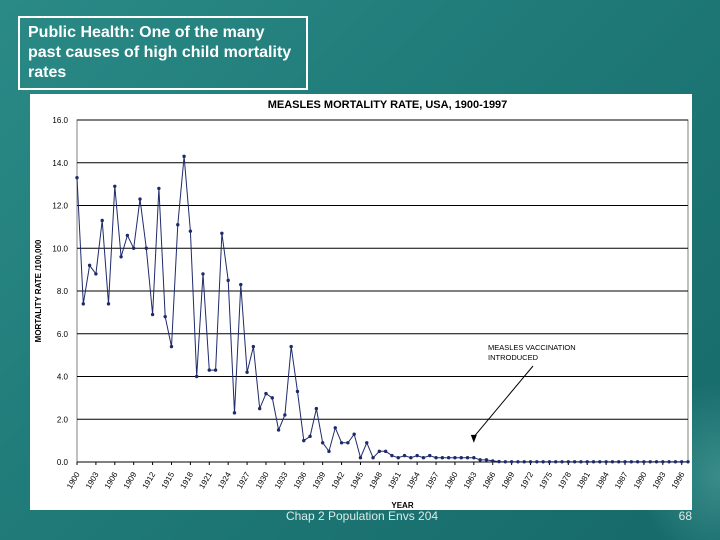  What do you see at coordinates (224, 480) in the screenshot?
I see `x-tick-label: 1924` at bounding box center [224, 480].